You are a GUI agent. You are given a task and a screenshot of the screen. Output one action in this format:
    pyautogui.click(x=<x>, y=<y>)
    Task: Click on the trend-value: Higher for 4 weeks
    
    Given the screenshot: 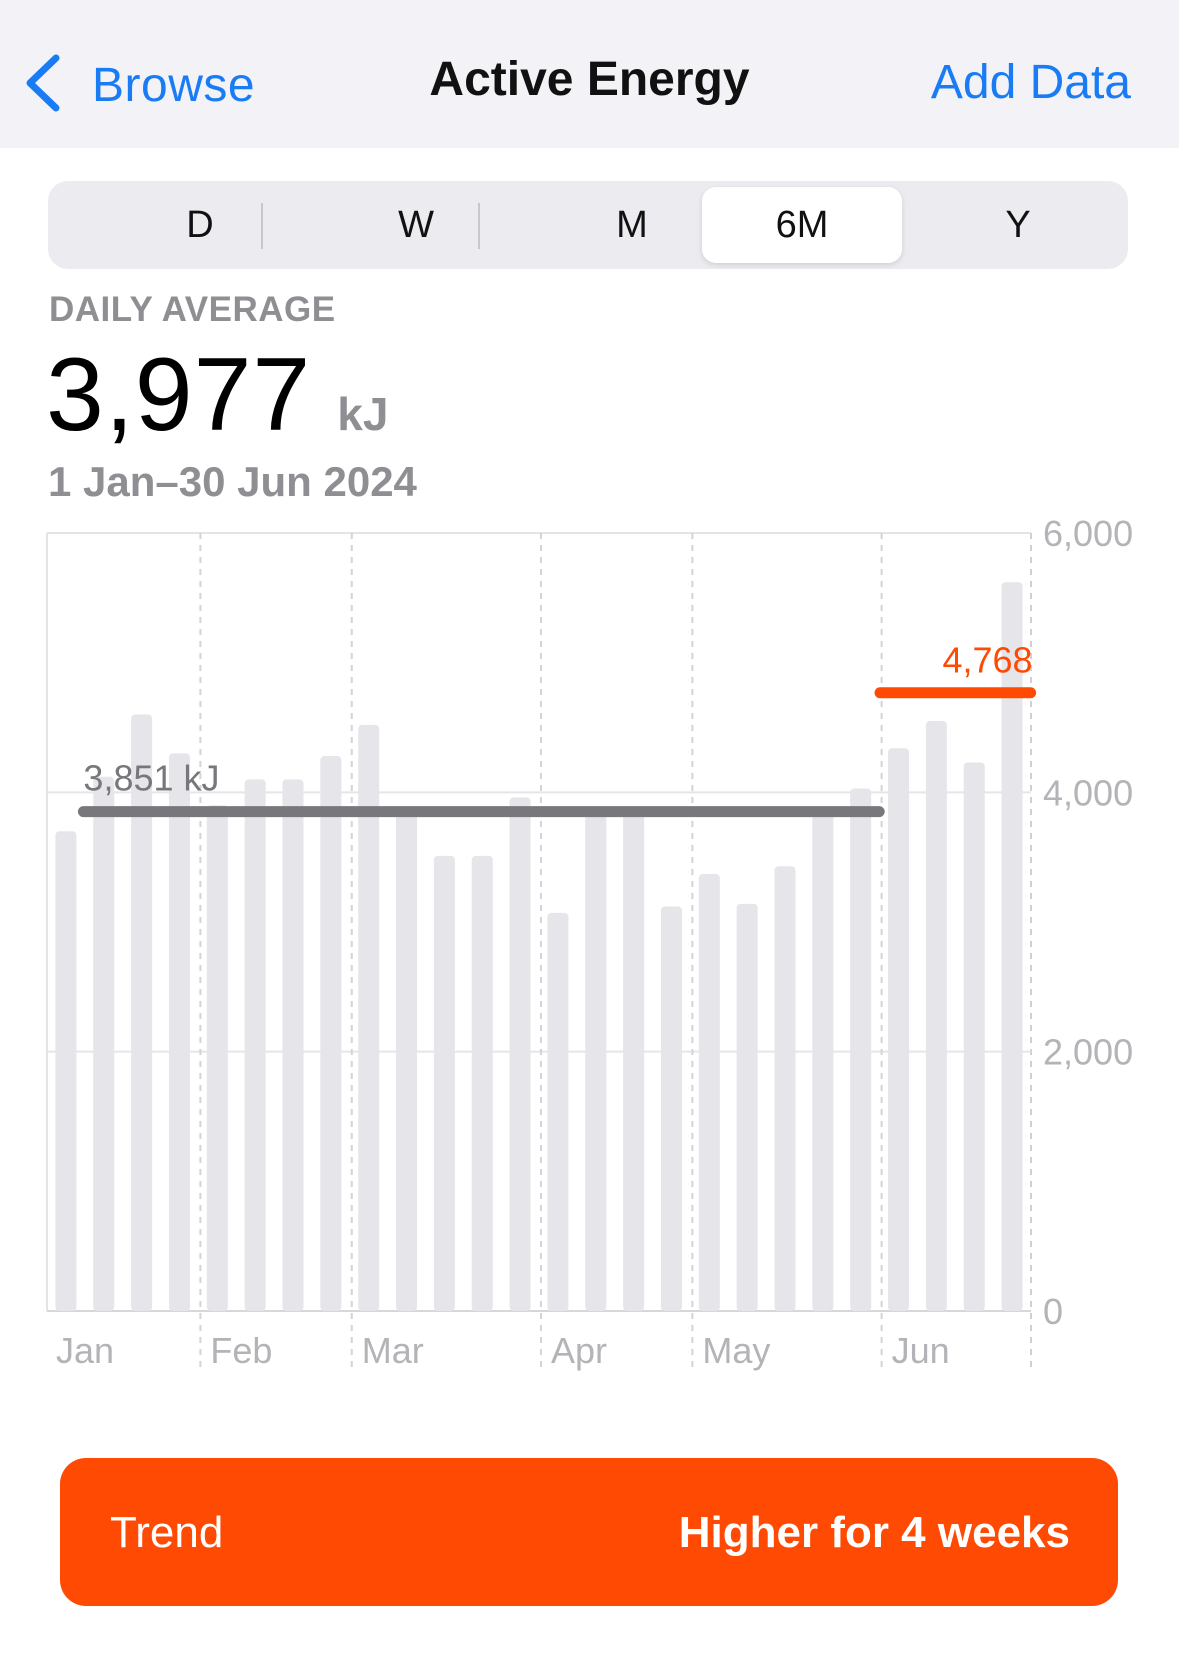 What is the action you would take?
    pyautogui.click(x=874, y=1532)
    